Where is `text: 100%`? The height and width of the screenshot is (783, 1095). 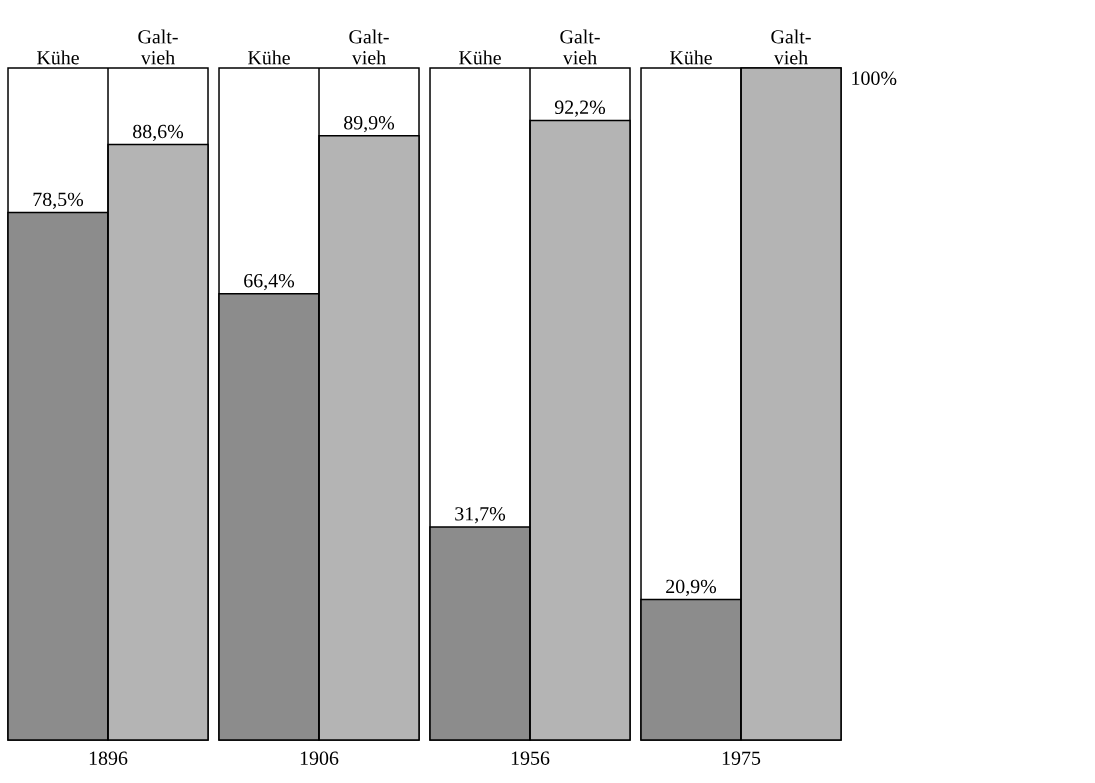
text: 100% is located at coordinates (874, 78).